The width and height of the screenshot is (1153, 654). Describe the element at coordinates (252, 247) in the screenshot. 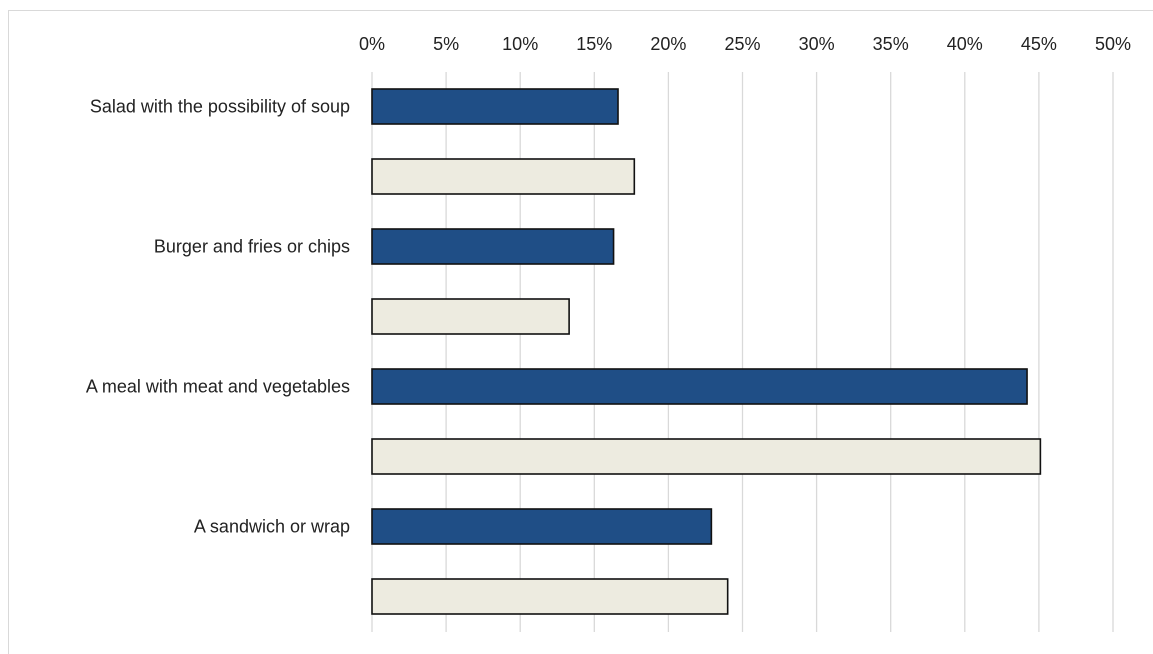

I see `category-label: Burger and fries or chips` at that location.